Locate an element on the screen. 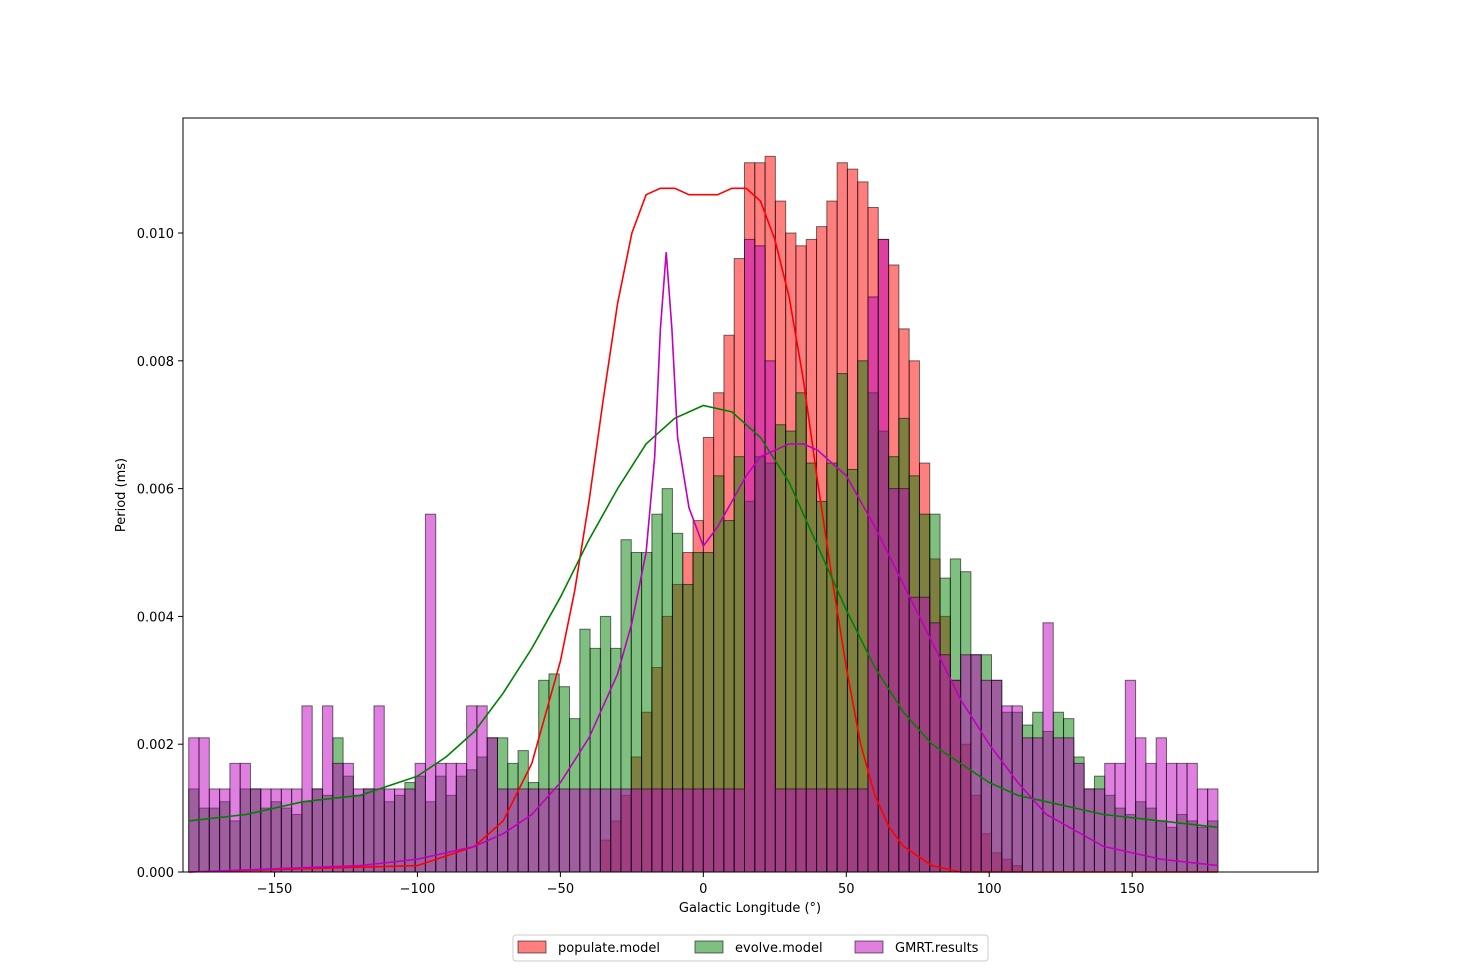 This screenshot has width=1464, height=980. bar-GMRT.results-28 is located at coordinates (482, 789).